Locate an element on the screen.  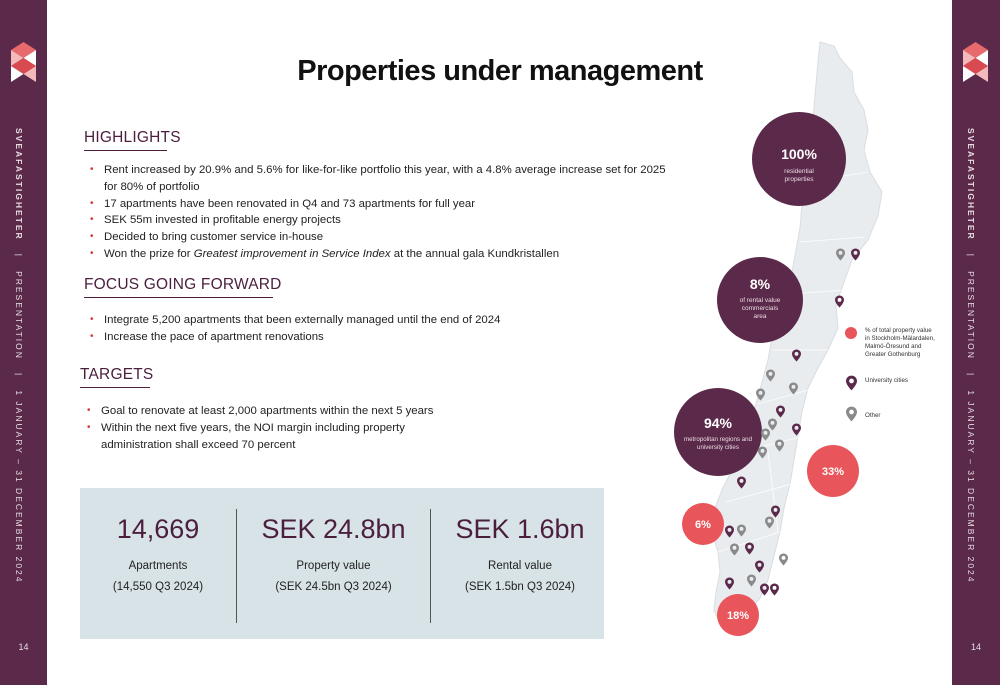
svg-text: residential is located at coordinates (799, 171).